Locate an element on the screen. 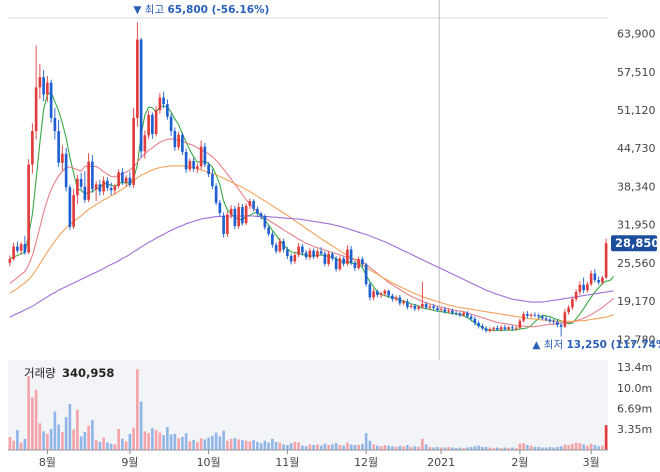  volume-tick-label: 6.69m is located at coordinates (634, 408).